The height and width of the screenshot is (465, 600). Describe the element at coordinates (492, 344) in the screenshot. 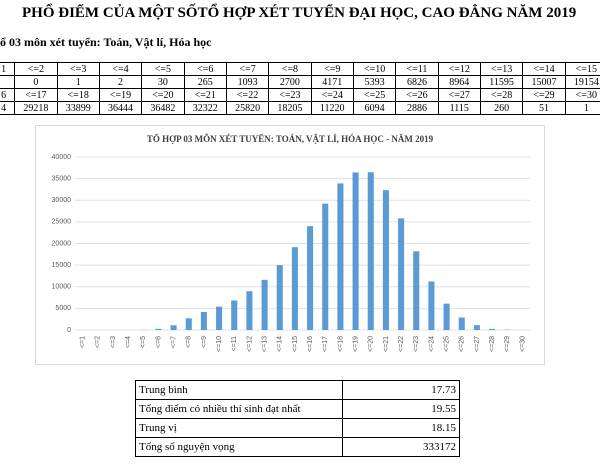

I see `x-tick-label: <=28` at that location.